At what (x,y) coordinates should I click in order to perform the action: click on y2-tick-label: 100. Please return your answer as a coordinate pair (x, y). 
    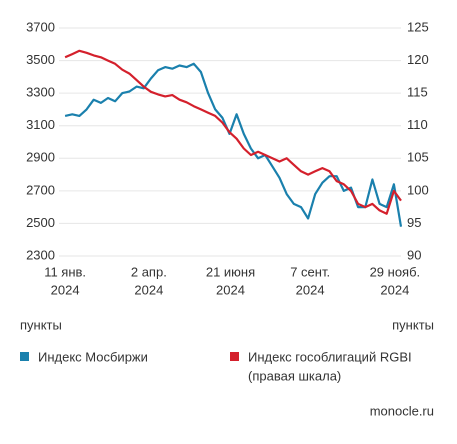
    Looking at the image, I should click on (418, 189).